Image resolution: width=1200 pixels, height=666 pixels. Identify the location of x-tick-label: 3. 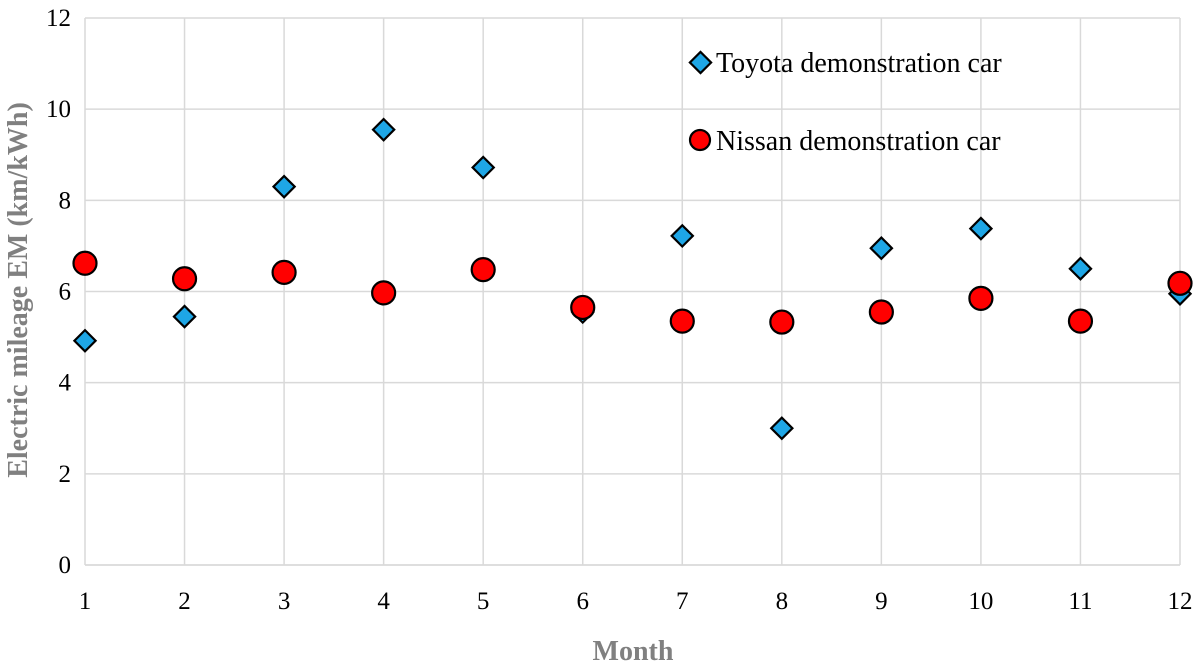
(284, 601).